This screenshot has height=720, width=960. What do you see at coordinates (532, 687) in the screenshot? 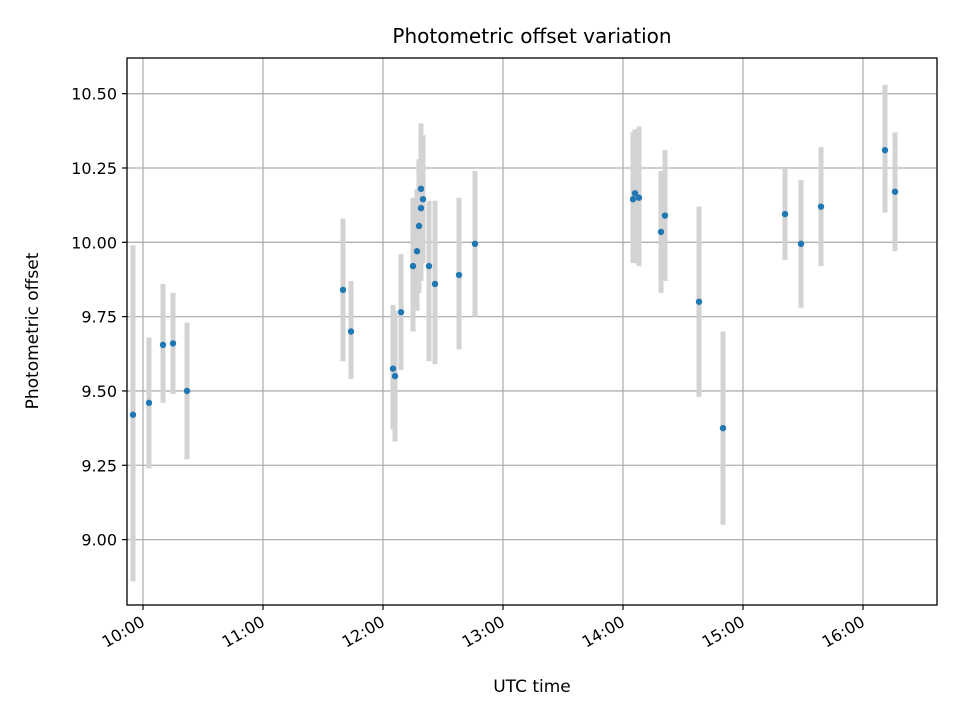
I see `x-axis-title: UTC time` at bounding box center [532, 687].